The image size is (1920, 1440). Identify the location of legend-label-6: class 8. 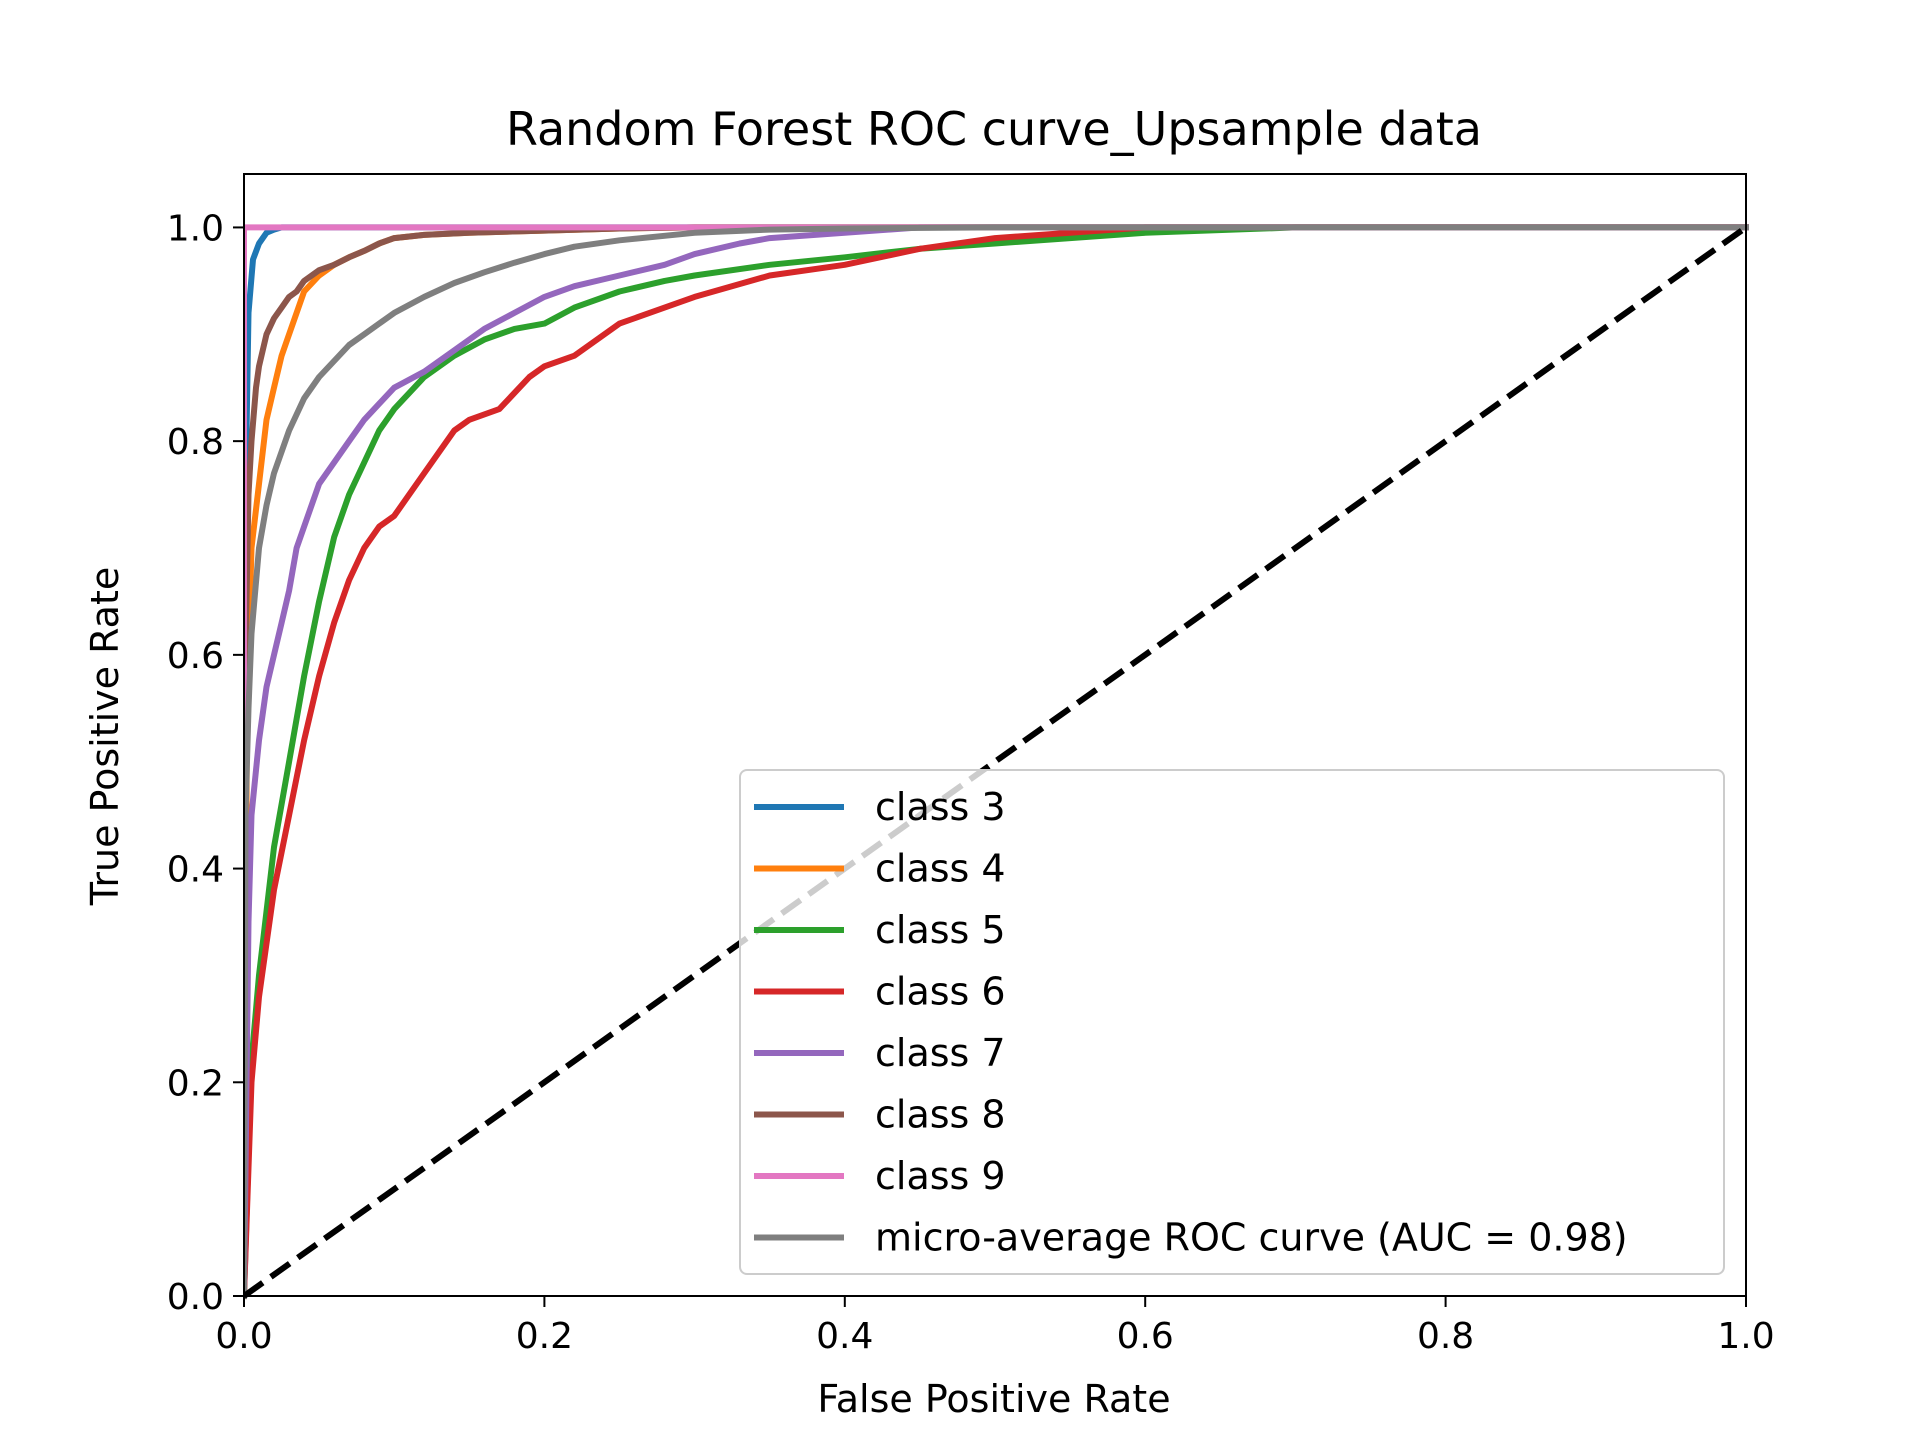
(940, 1115).